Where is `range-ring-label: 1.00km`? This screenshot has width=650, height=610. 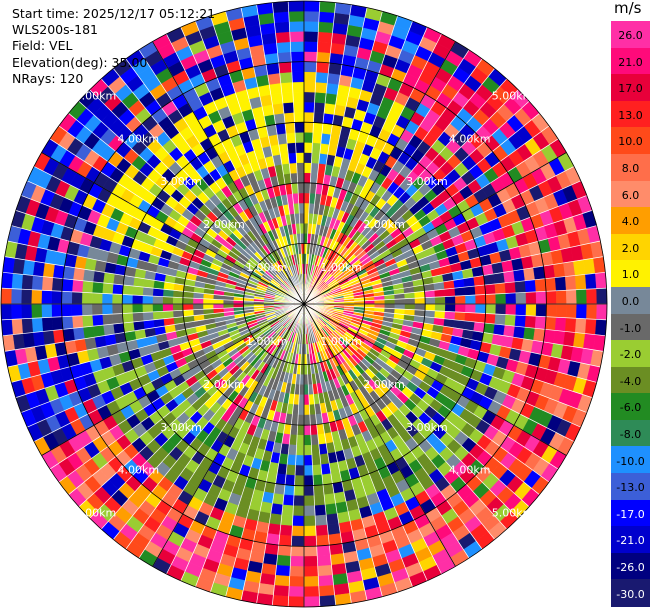
range-ring-label: 1.00km is located at coordinates (267, 267).